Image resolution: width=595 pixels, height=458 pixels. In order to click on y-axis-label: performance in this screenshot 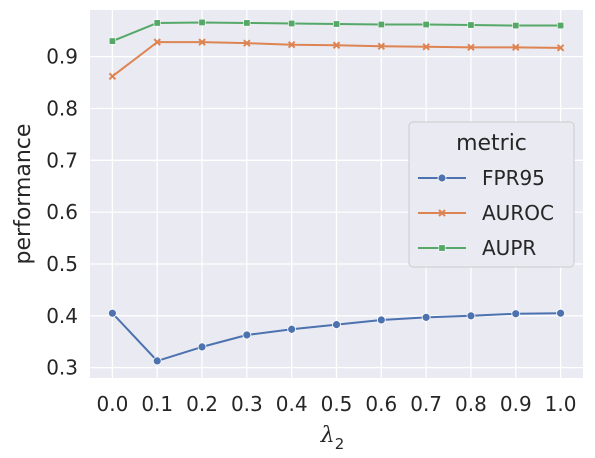, I will do `click(23, 194)`.